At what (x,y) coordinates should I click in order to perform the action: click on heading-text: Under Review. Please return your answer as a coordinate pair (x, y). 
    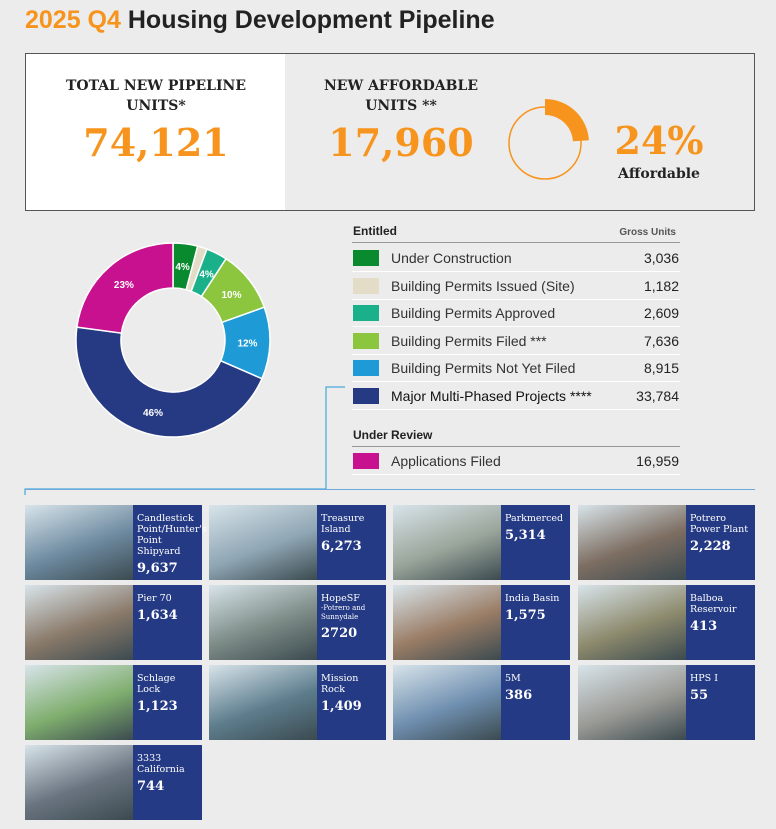
    Looking at the image, I should click on (393, 435).